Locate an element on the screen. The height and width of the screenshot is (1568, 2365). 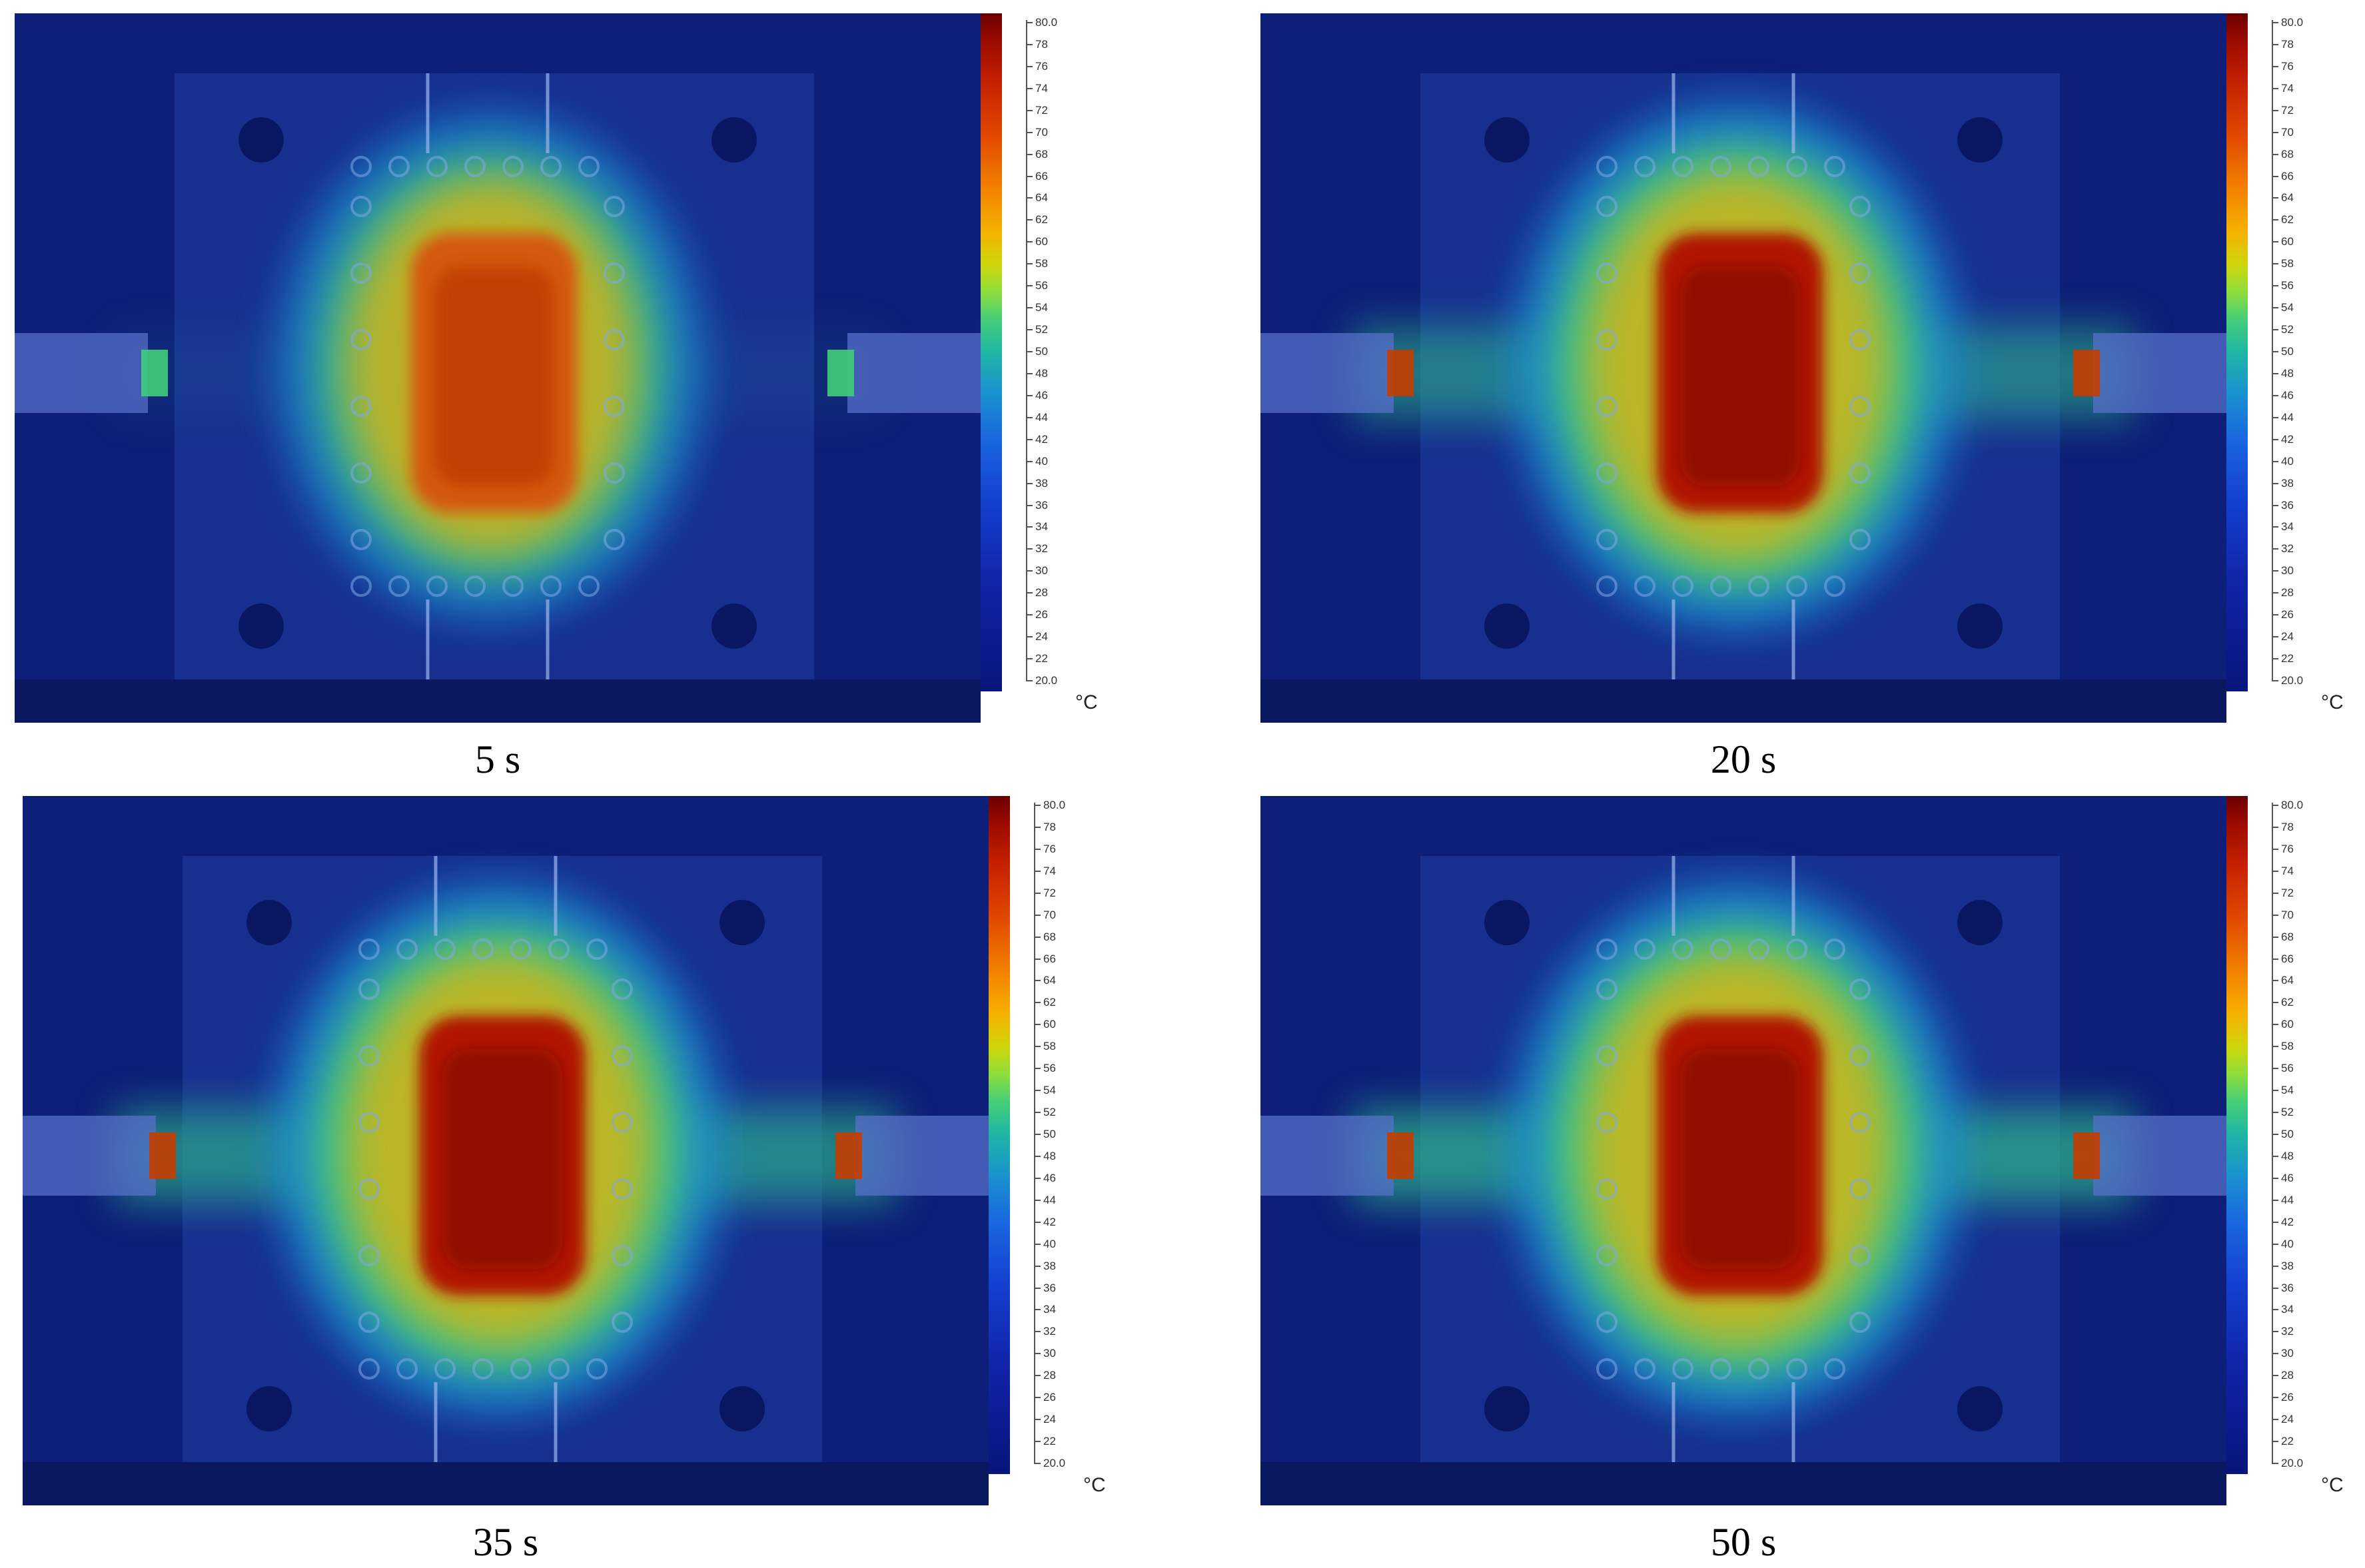
scale-tick-label: 52 is located at coordinates (2287, 329).